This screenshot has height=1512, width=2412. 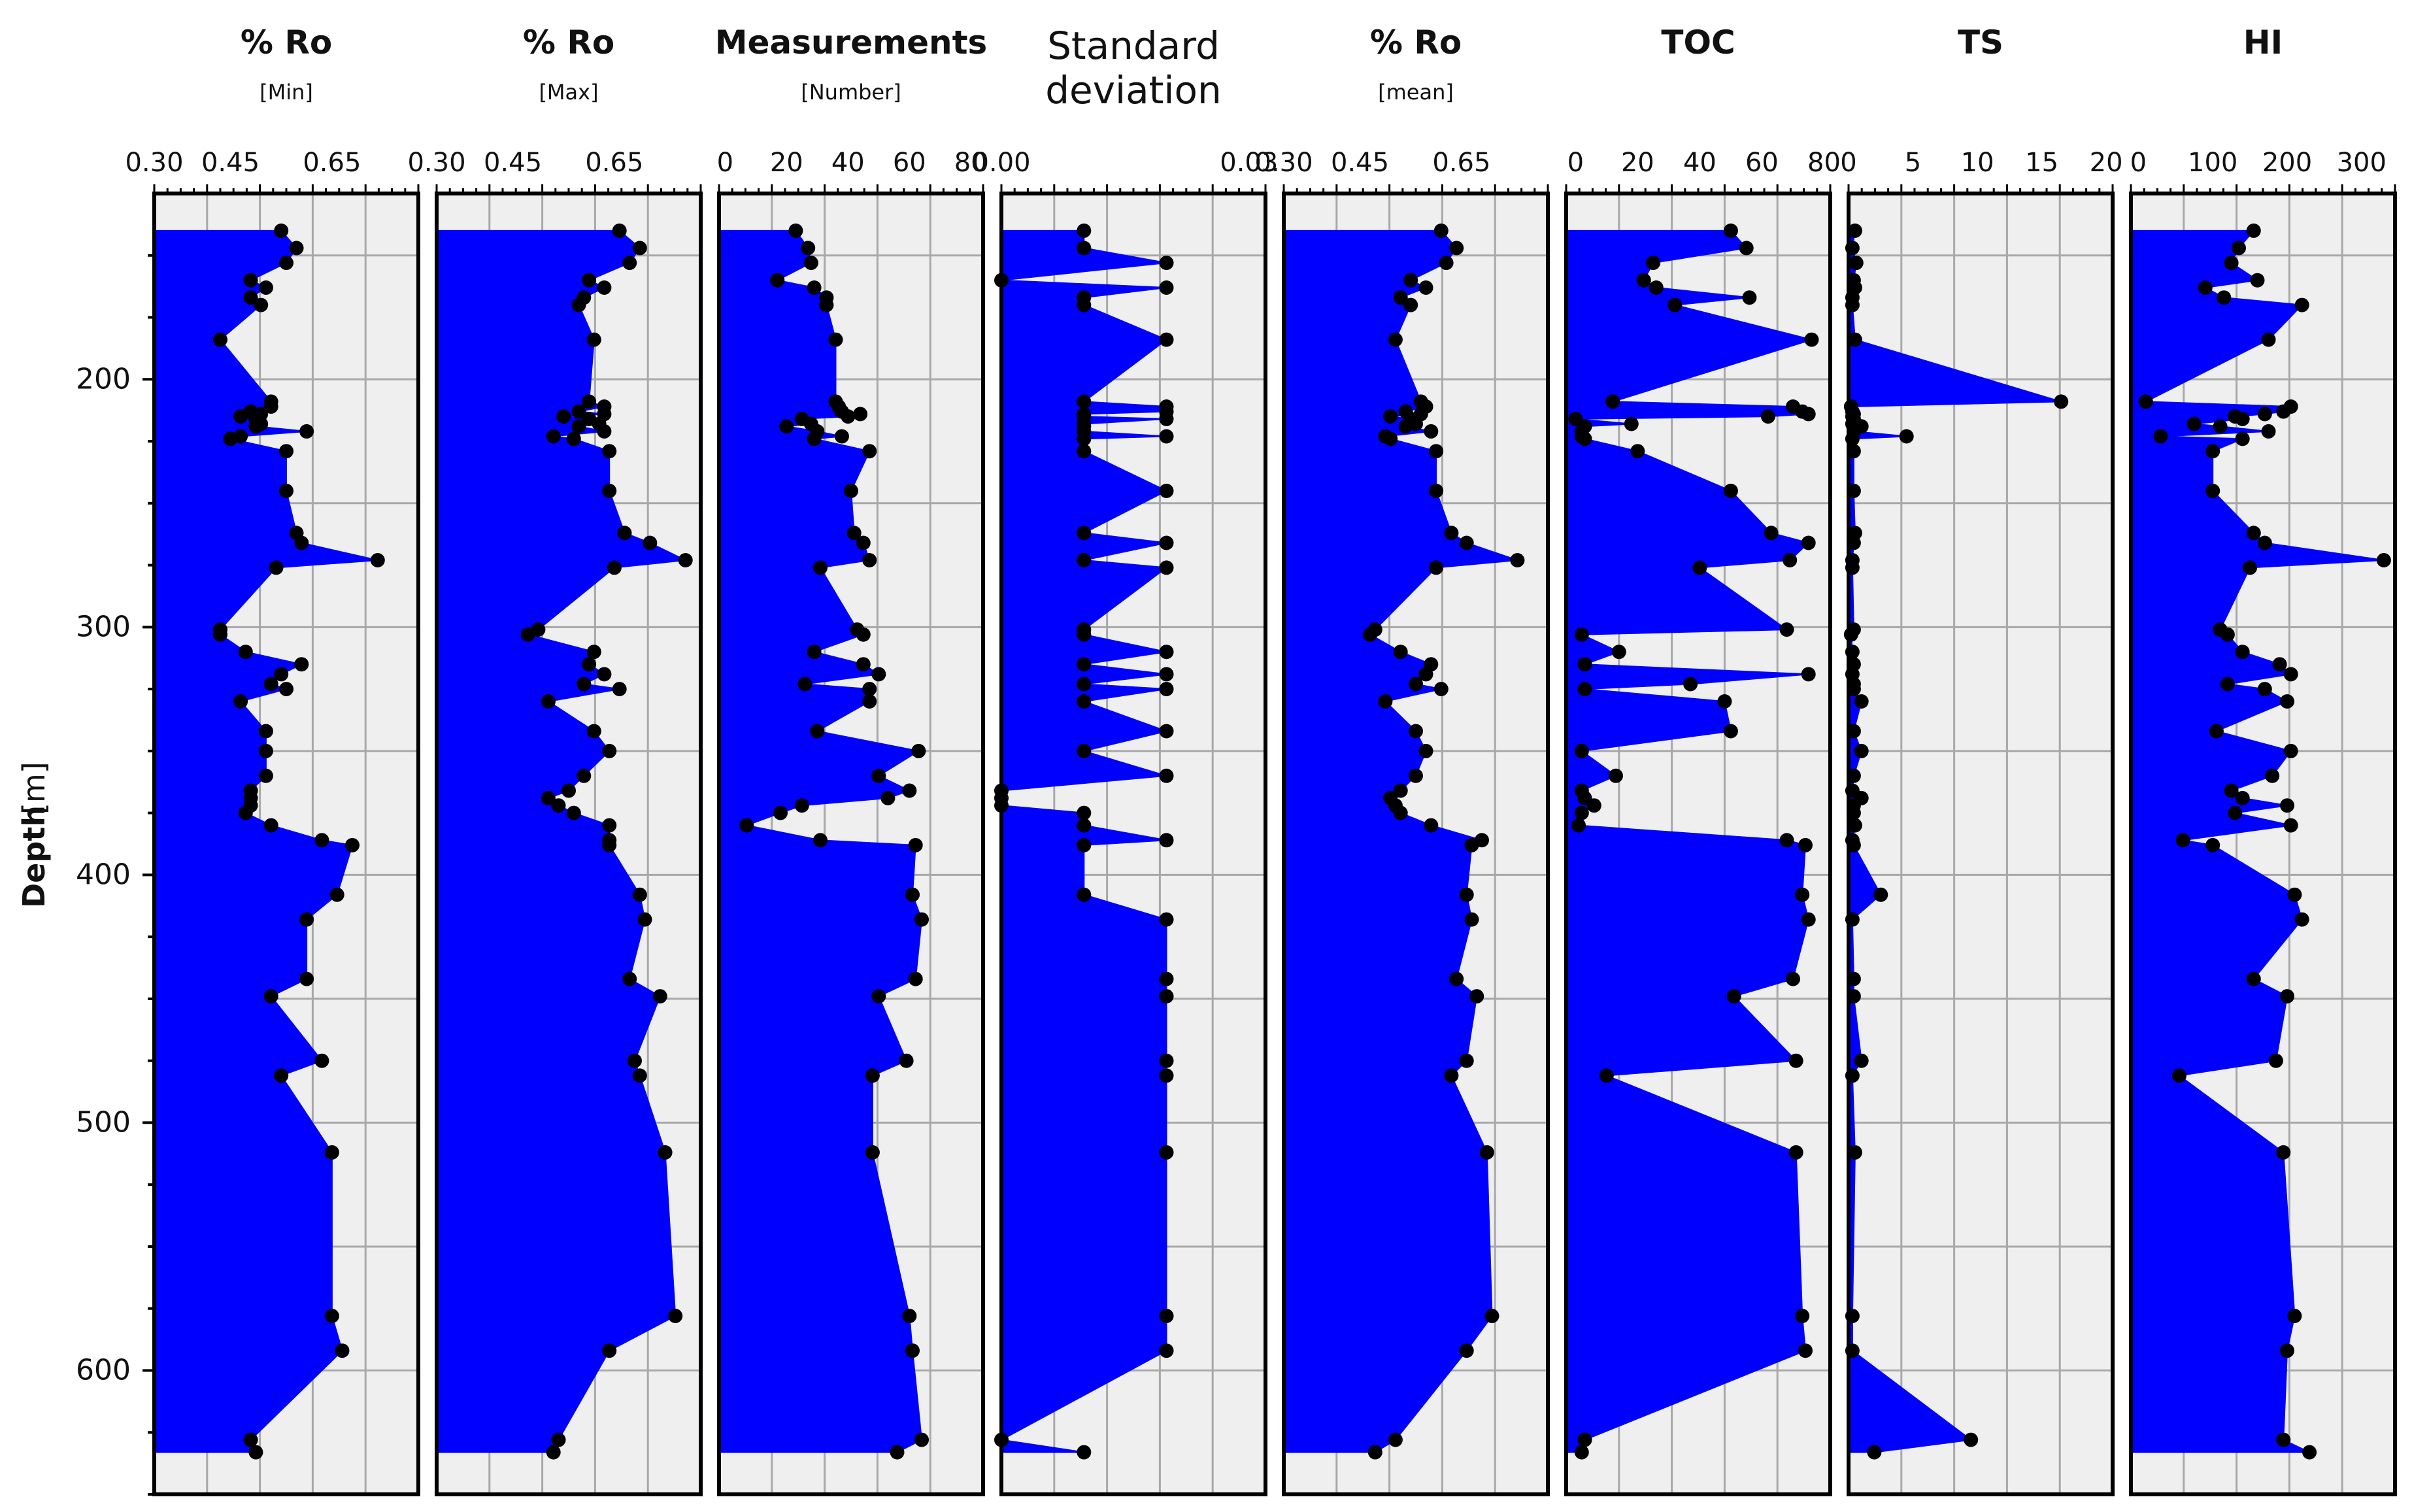 What do you see at coordinates (1824, 163) in the screenshot?
I see `x-tick-label: 80` at bounding box center [1824, 163].